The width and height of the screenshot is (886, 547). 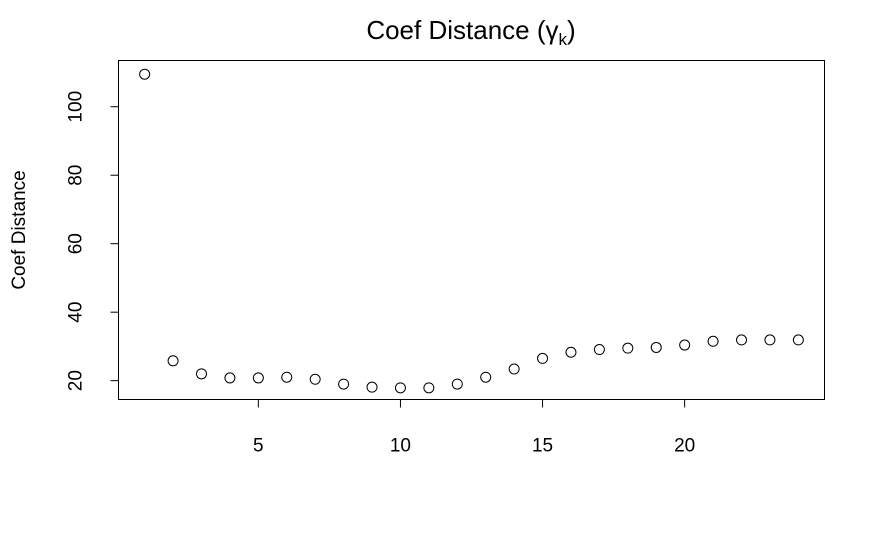 I want to click on y-axis-label: Coef Distance, so click(x=19, y=229).